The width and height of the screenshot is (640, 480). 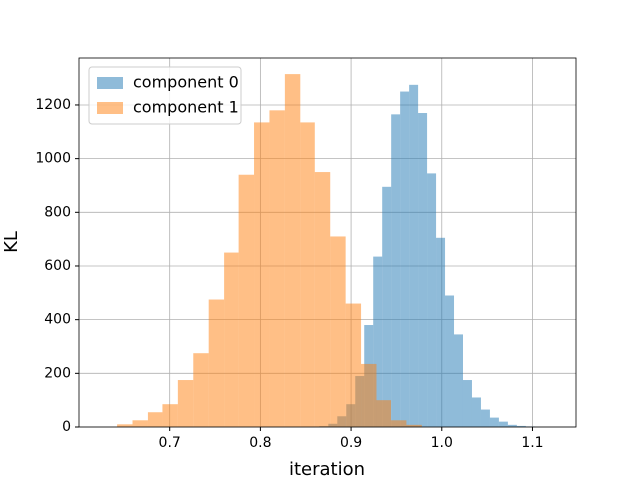 What do you see at coordinates (66, 427) in the screenshot?
I see `y-tick-label: 0` at bounding box center [66, 427].